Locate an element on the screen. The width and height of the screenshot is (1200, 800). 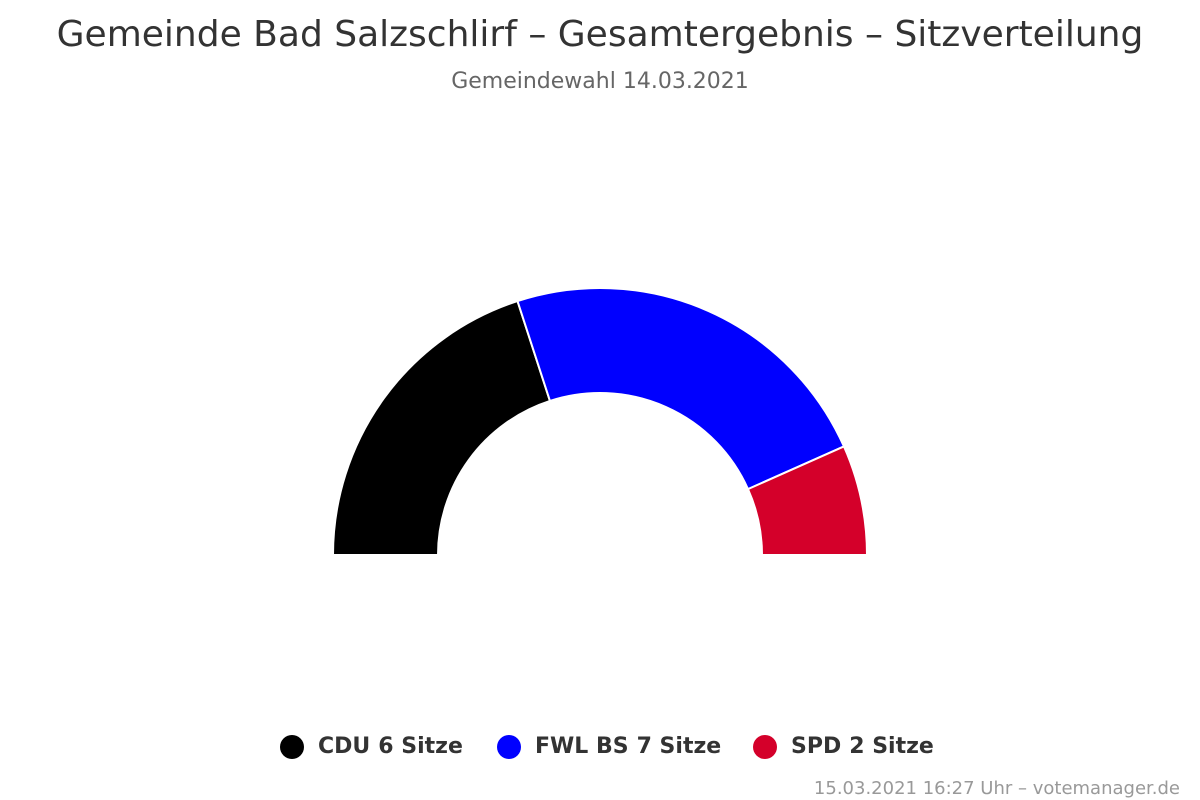
legend-label: SPD 2 Sitze is located at coordinates (862, 746).